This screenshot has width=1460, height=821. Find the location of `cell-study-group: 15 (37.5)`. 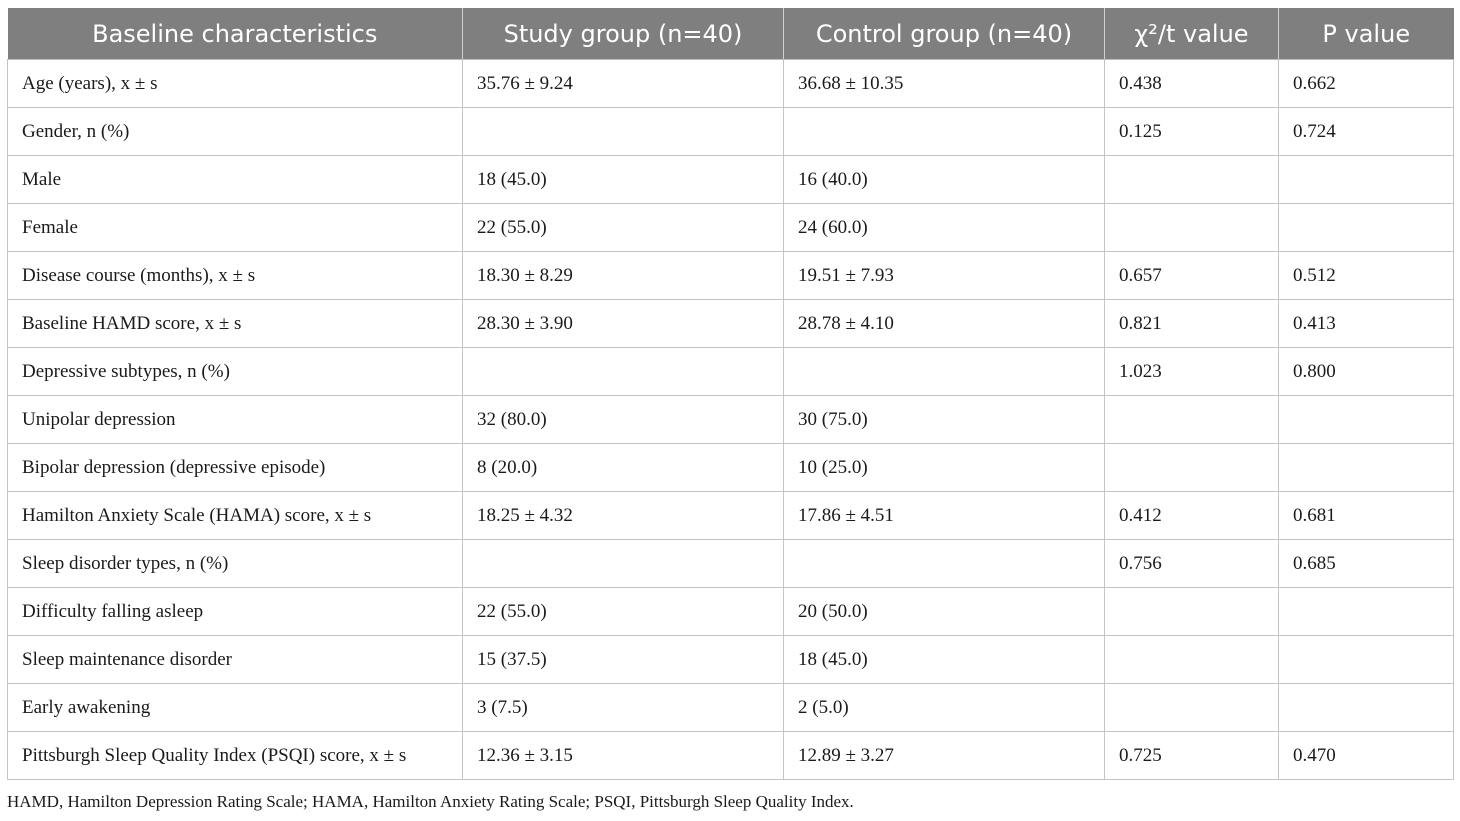

cell-study-group: 15 (37.5) is located at coordinates (623, 659).